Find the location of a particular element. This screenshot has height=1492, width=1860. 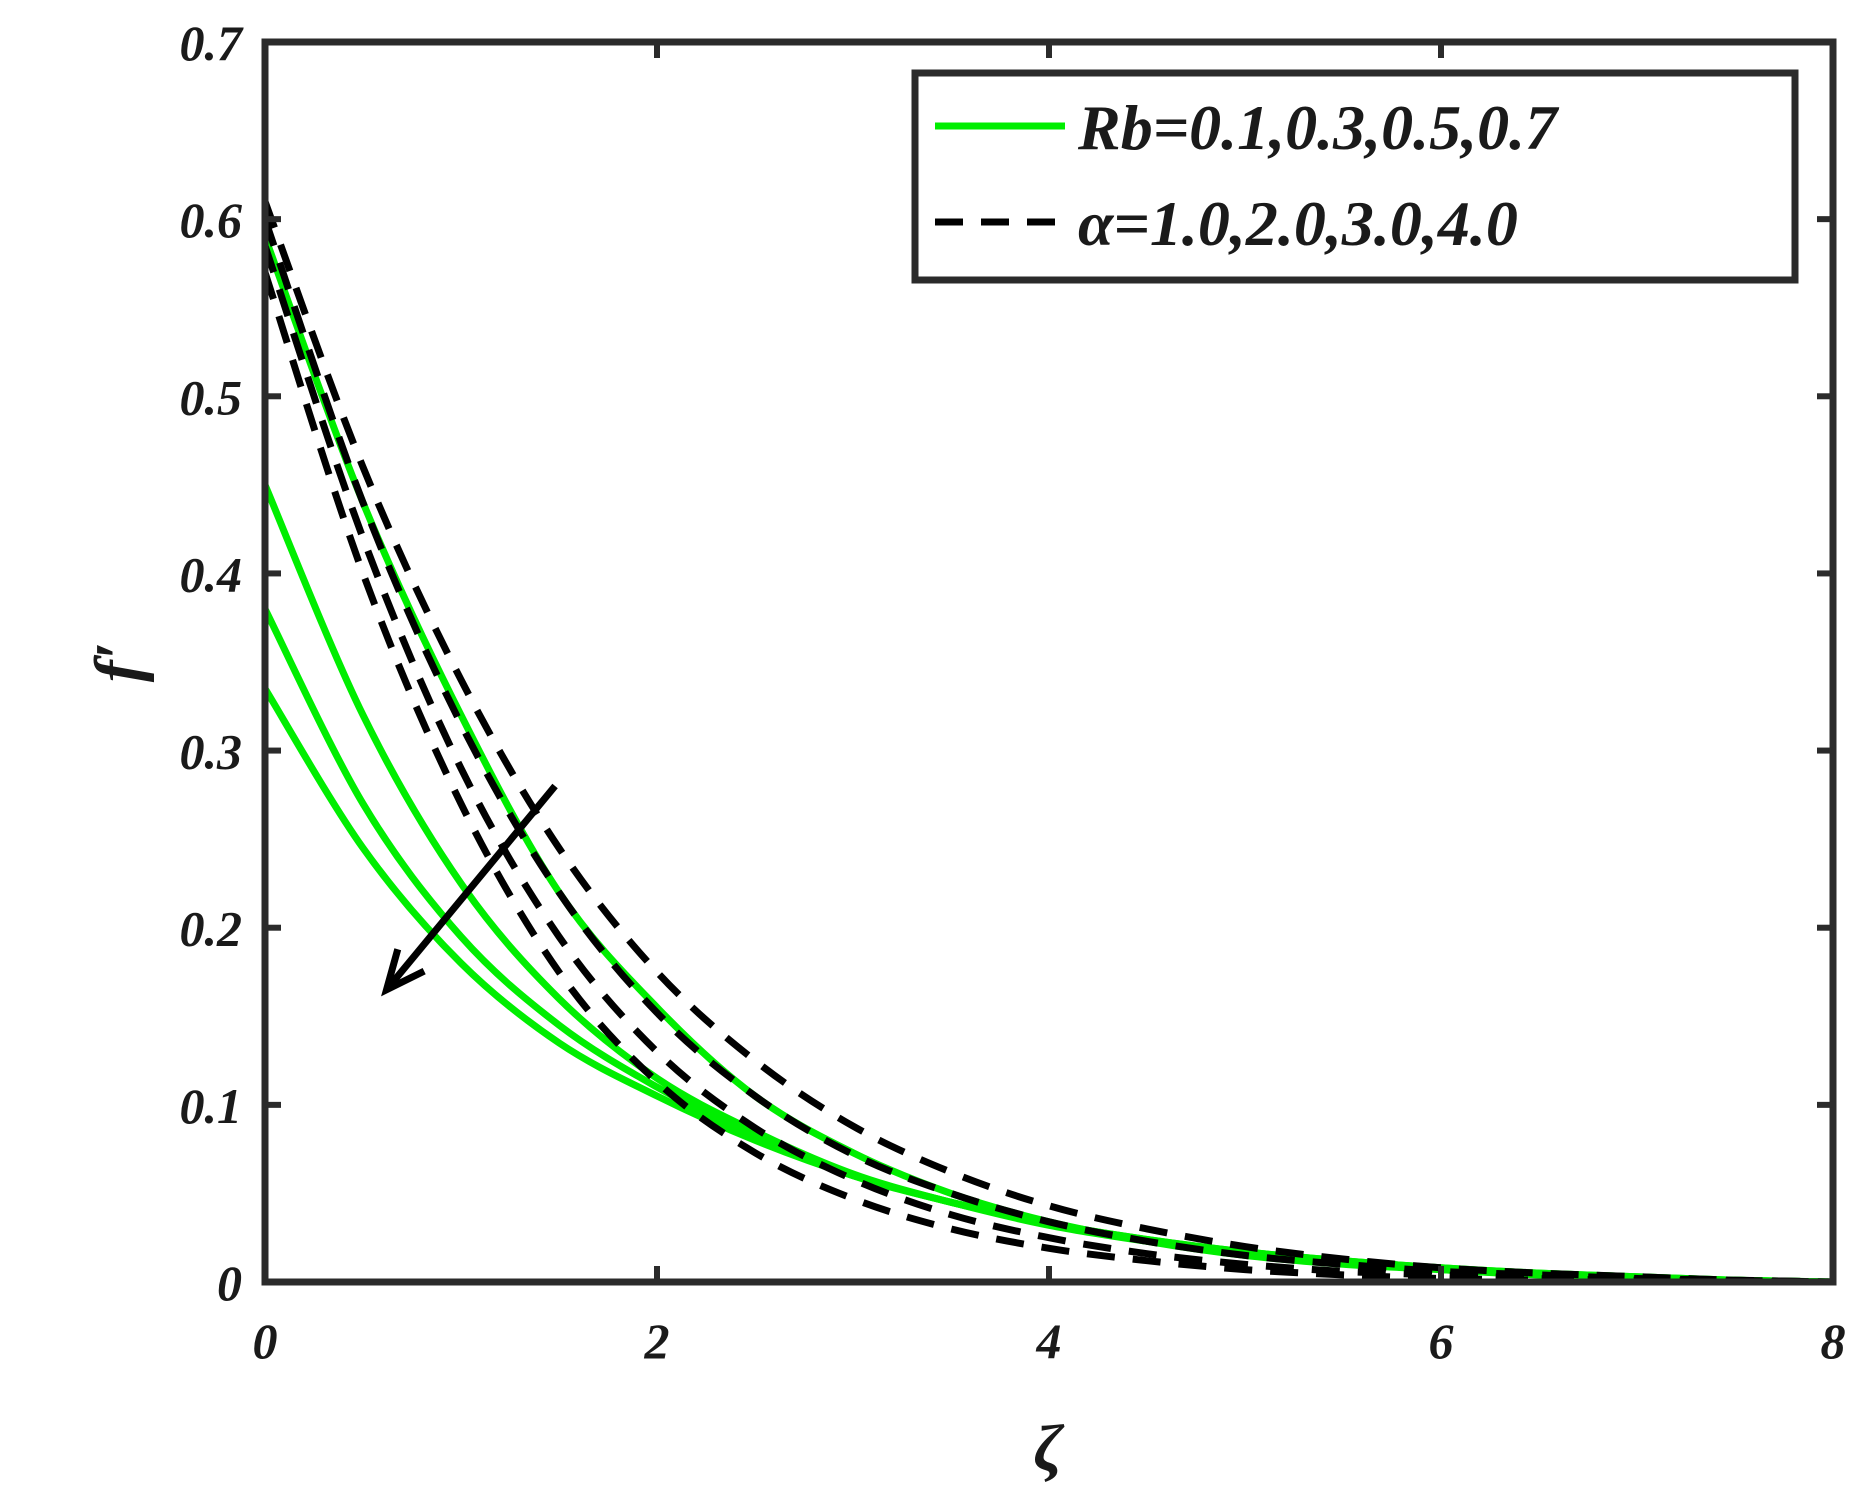

x-tick-label: 8 is located at coordinates (1833, 1341).